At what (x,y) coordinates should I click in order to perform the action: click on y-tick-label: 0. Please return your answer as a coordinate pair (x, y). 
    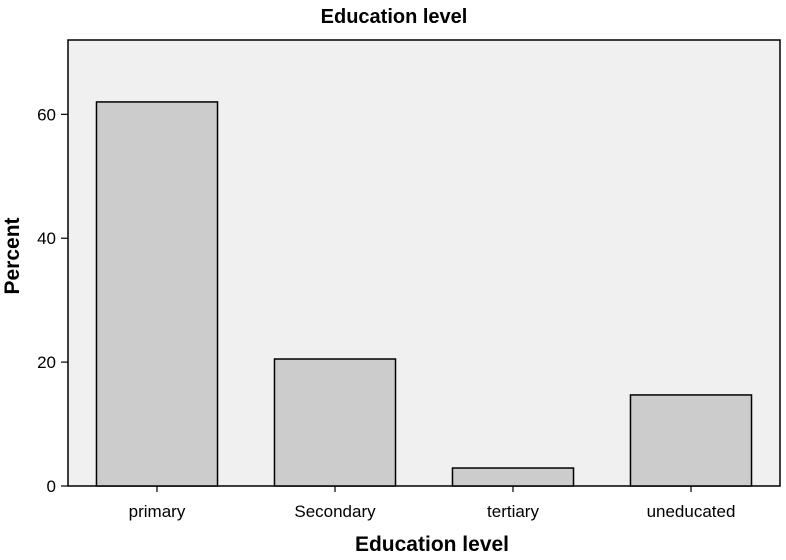
    Looking at the image, I should click on (51, 486).